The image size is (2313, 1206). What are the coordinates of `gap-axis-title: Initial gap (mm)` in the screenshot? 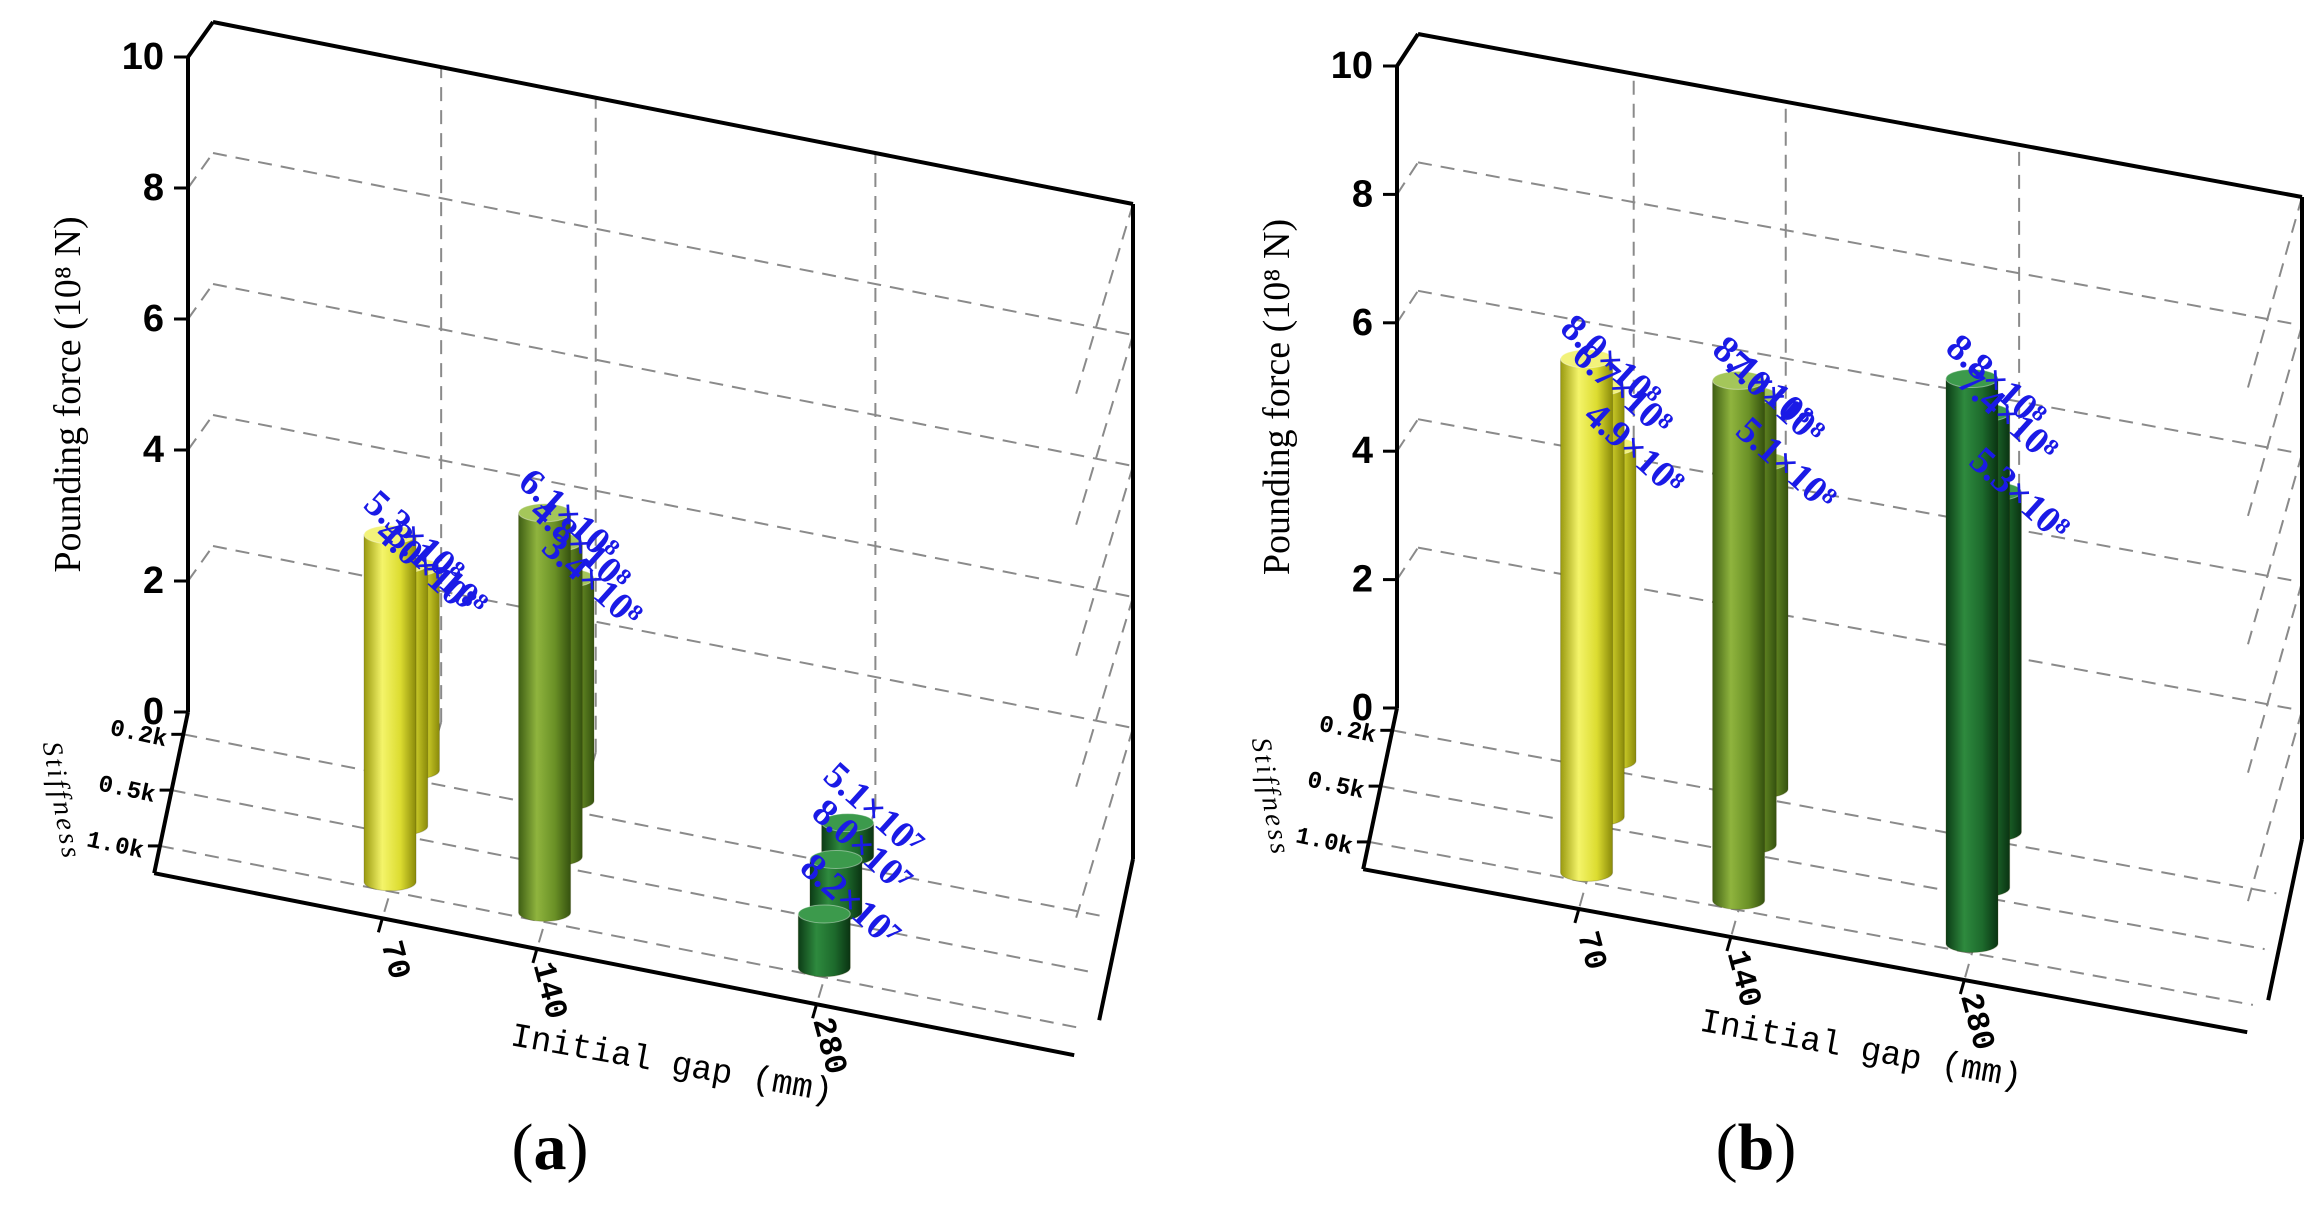 It's located at (672, 1065).